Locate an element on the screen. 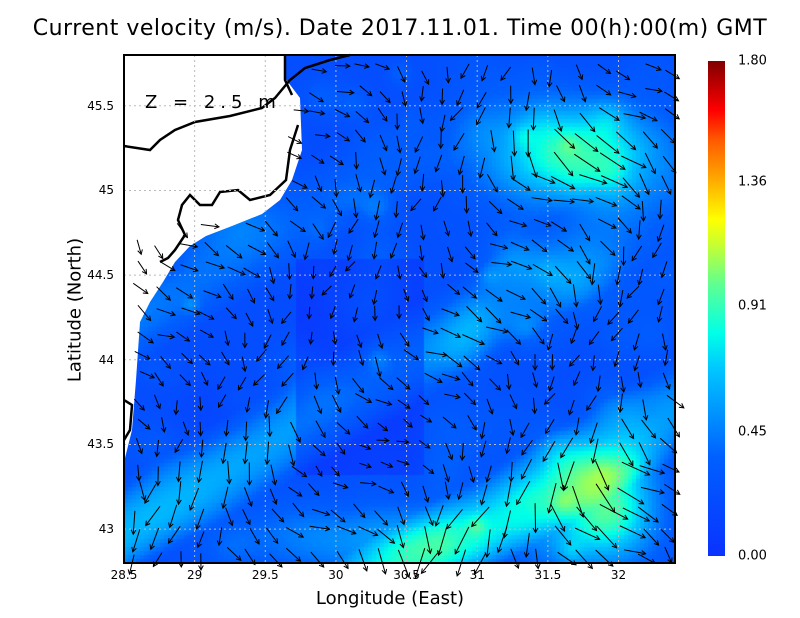  depth-label: Z = 2.5 m is located at coordinates (213, 102).